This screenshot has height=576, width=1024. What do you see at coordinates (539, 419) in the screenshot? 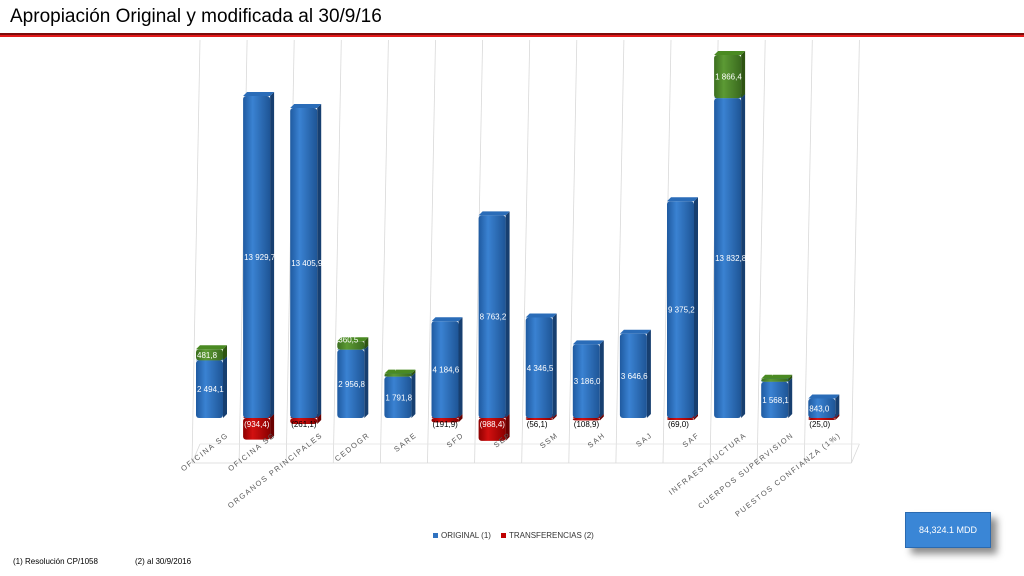
I see `bar-transfer-7-front` at bounding box center [539, 419].